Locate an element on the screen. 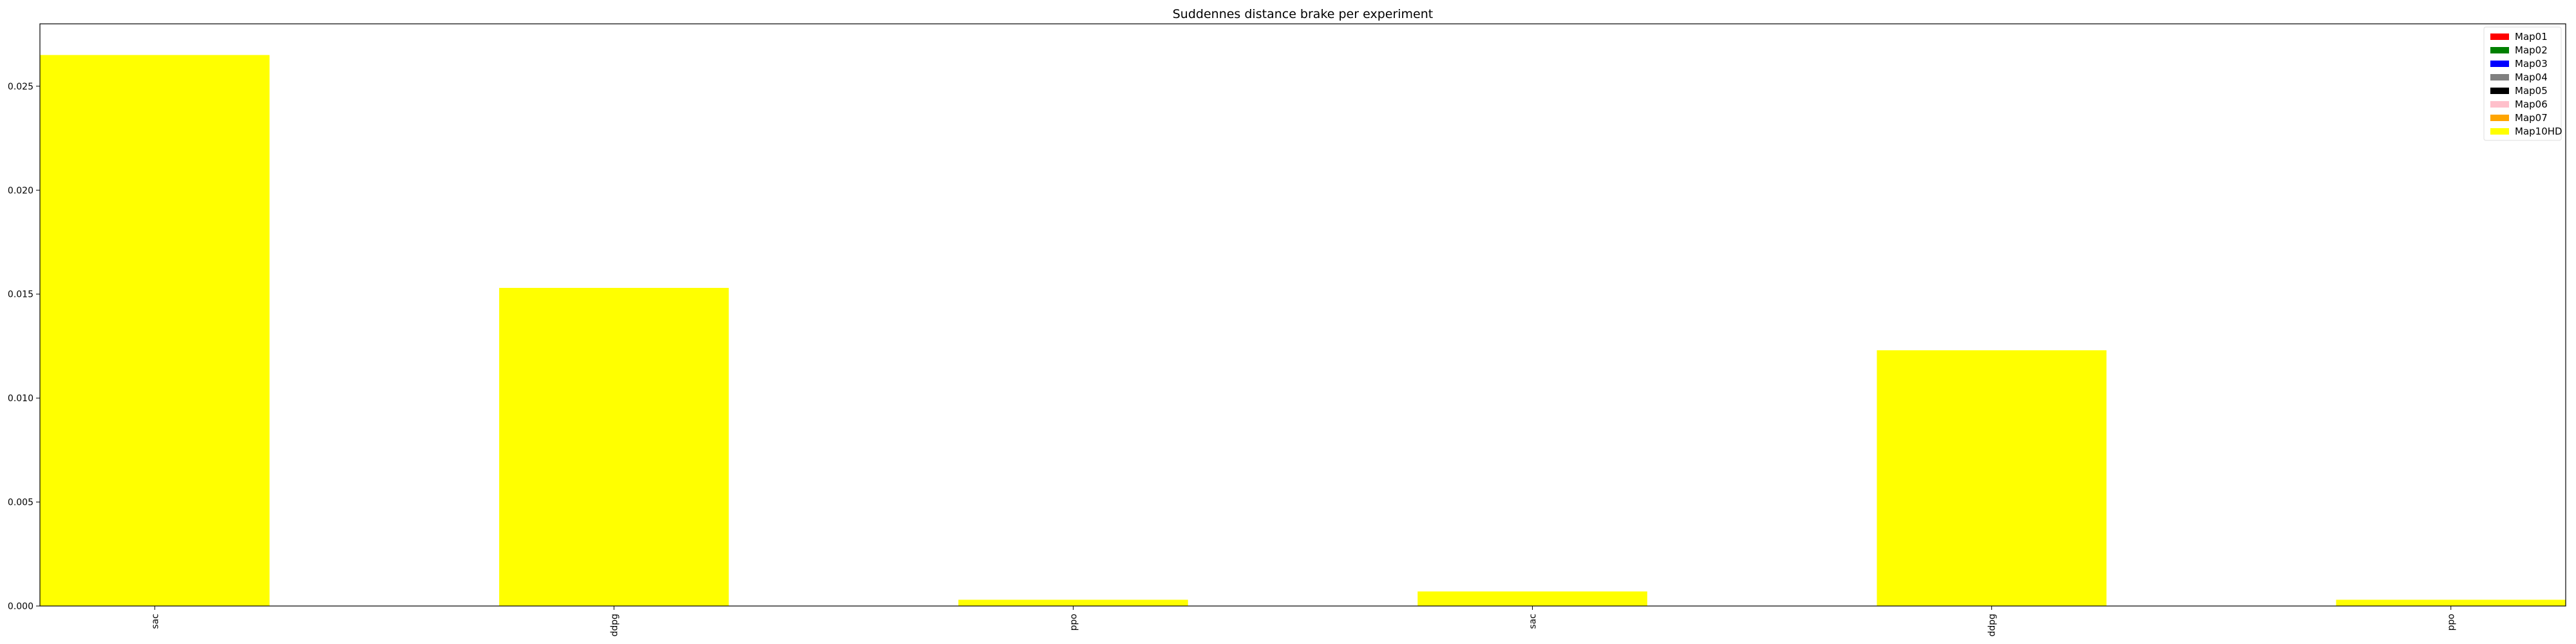  legend-label-map10hd: Map10HD is located at coordinates (2538, 131).